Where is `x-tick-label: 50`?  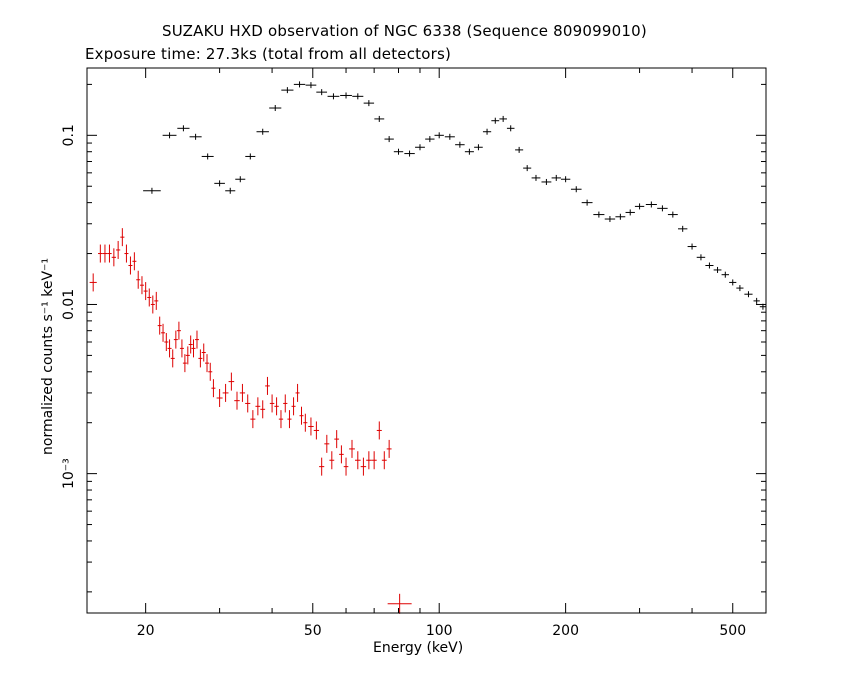
x-tick-label: 50 is located at coordinates (313, 631).